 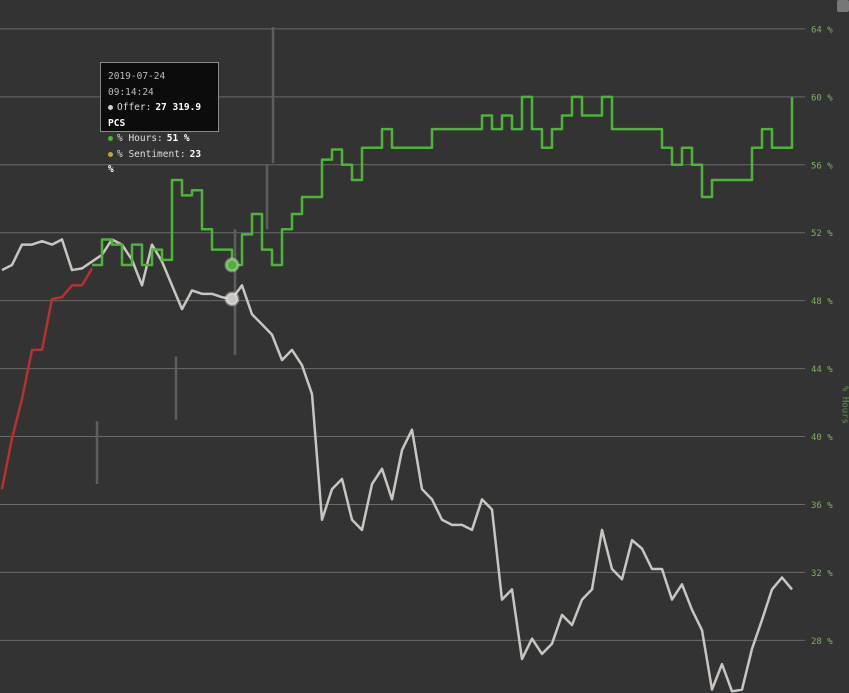 I want to click on tooltip-row: Offer: 27 319.9 PCS, so click(x=159, y=115).